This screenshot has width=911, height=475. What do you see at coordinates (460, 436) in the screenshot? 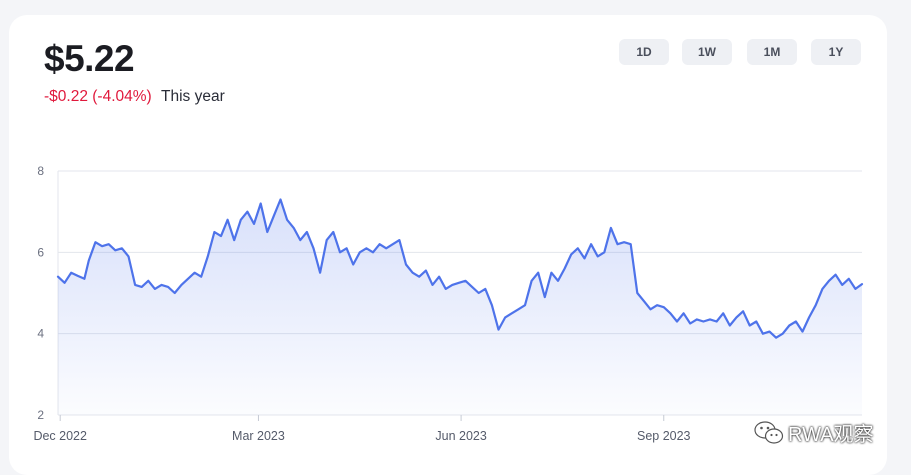
I see `x-tick-label: Jun 2023` at bounding box center [460, 436].